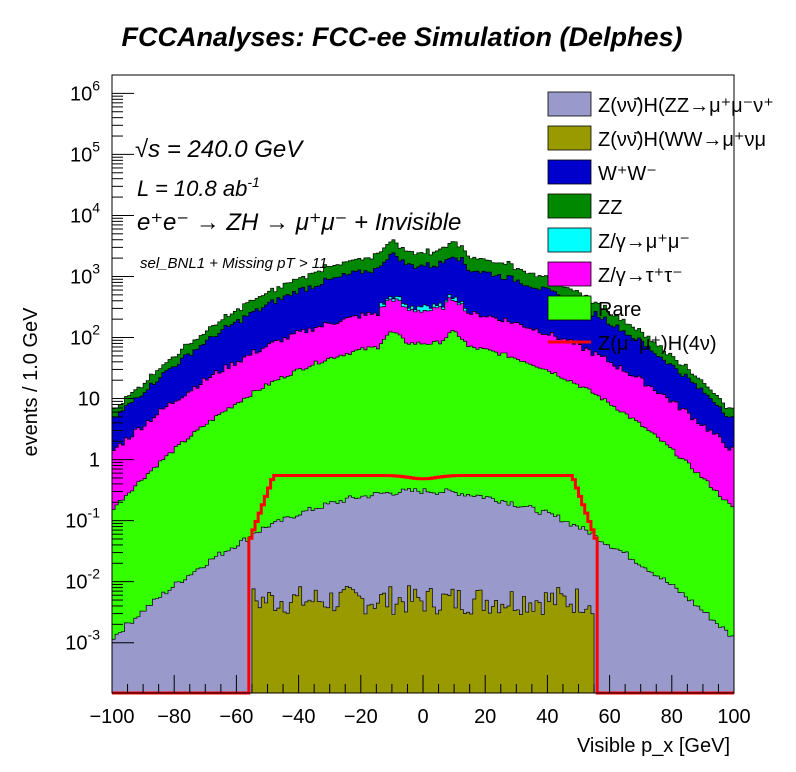 The width and height of the screenshot is (796, 772). What do you see at coordinates (246, 149) in the screenshot?
I see `sqrt-s-value: 240.0 GeV` at bounding box center [246, 149].